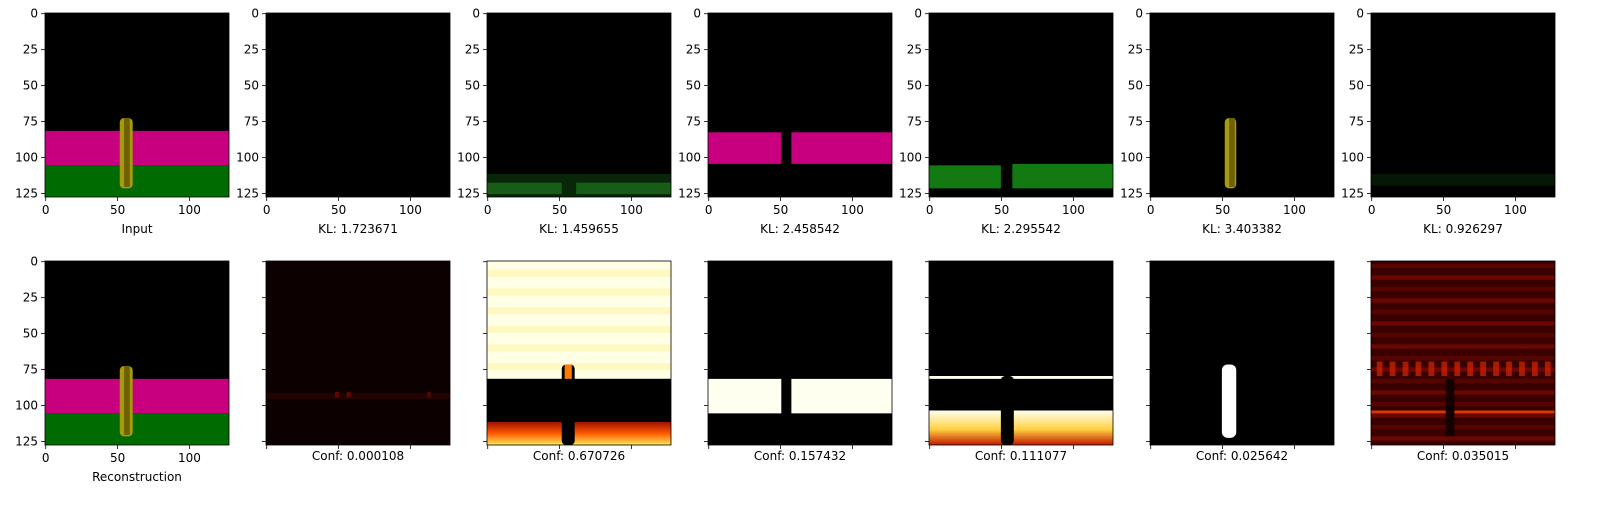 The image size is (1609, 509). Describe the element at coordinates (579, 456) in the screenshot. I see `conf-caption: Conf: 0.670726` at that location.